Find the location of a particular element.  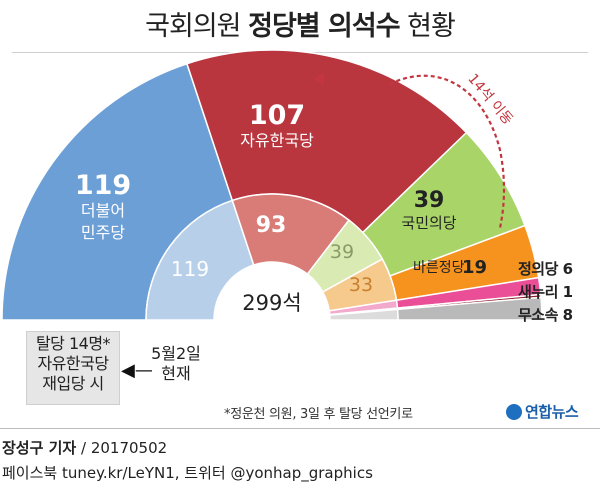

inner-value-2: 39 is located at coordinates (342, 252).